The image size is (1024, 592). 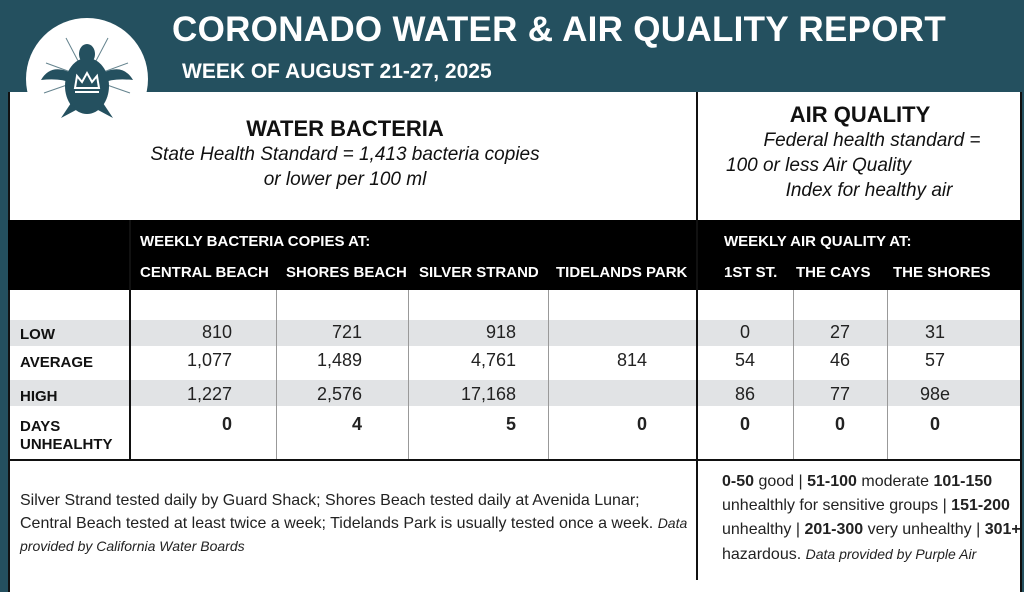 What do you see at coordinates (1002, 529) in the screenshot?
I see `aqi-range: 301+` at bounding box center [1002, 529].